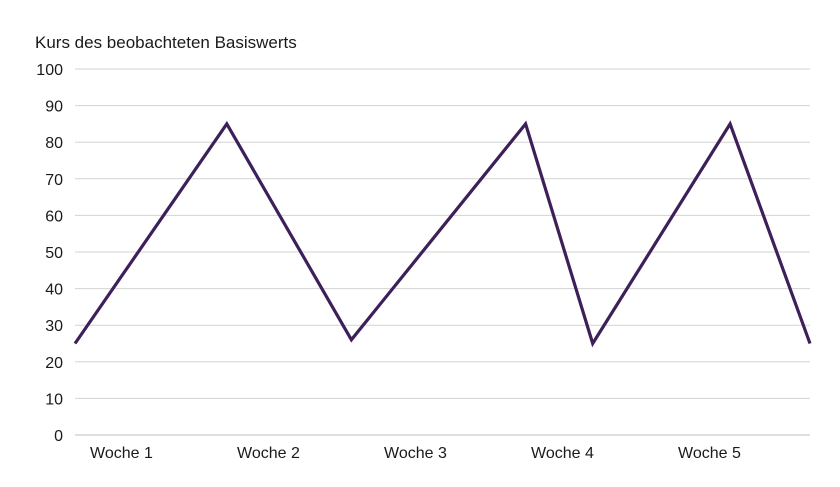 The width and height of the screenshot is (840, 487). What do you see at coordinates (54, 180) in the screenshot?
I see `y-tick-label: 70` at bounding box center [54, 180].